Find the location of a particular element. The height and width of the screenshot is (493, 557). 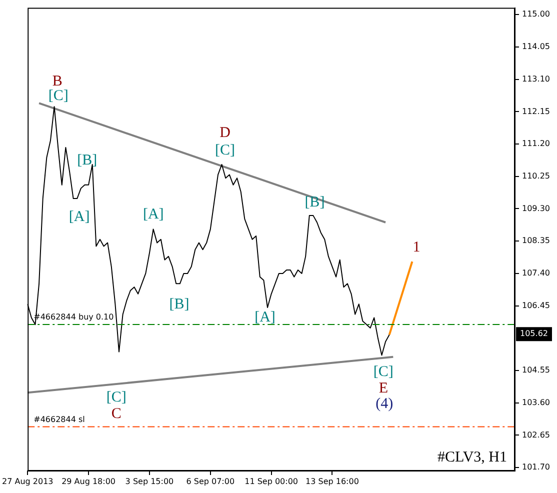

y-tick-label: 106.45 is located at coordinates (536, 305).